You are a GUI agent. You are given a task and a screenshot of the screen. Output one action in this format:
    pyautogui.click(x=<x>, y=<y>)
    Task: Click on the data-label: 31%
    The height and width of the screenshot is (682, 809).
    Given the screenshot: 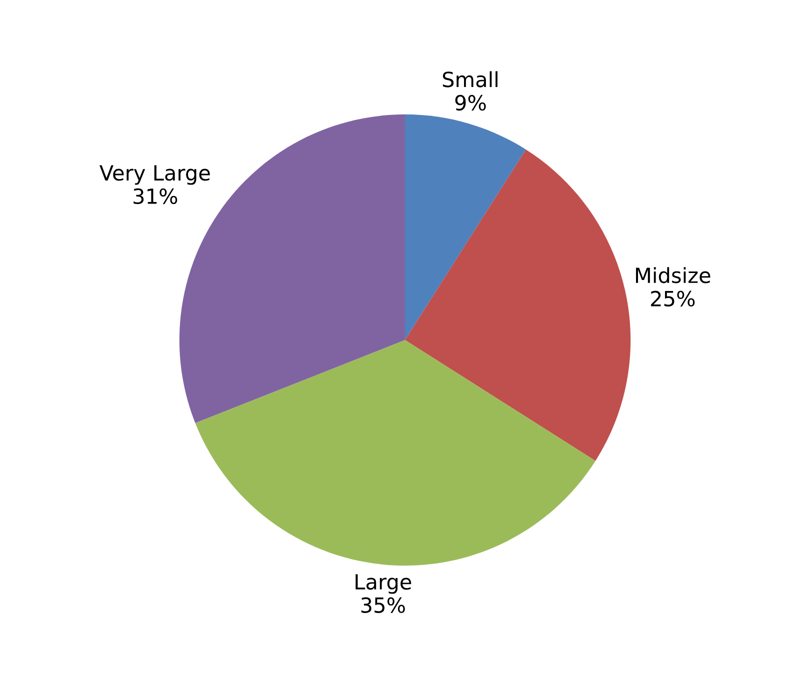 What is the action you would take?
    pyautogui.click(x=156, y=196)
    